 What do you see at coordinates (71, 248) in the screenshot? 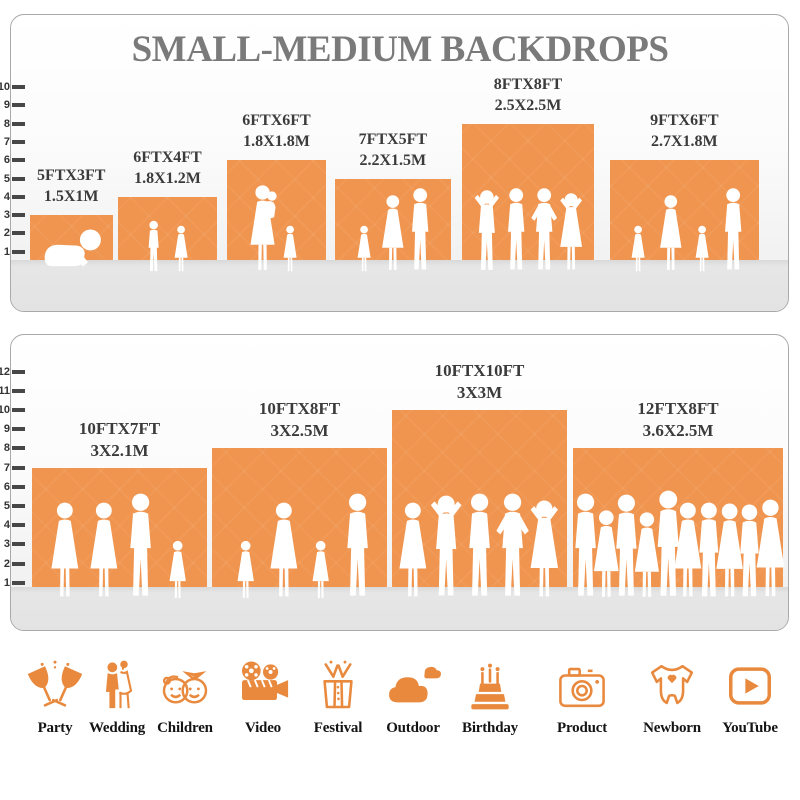
I see `person-silhouette-baby` at bounding box center [71, 248].